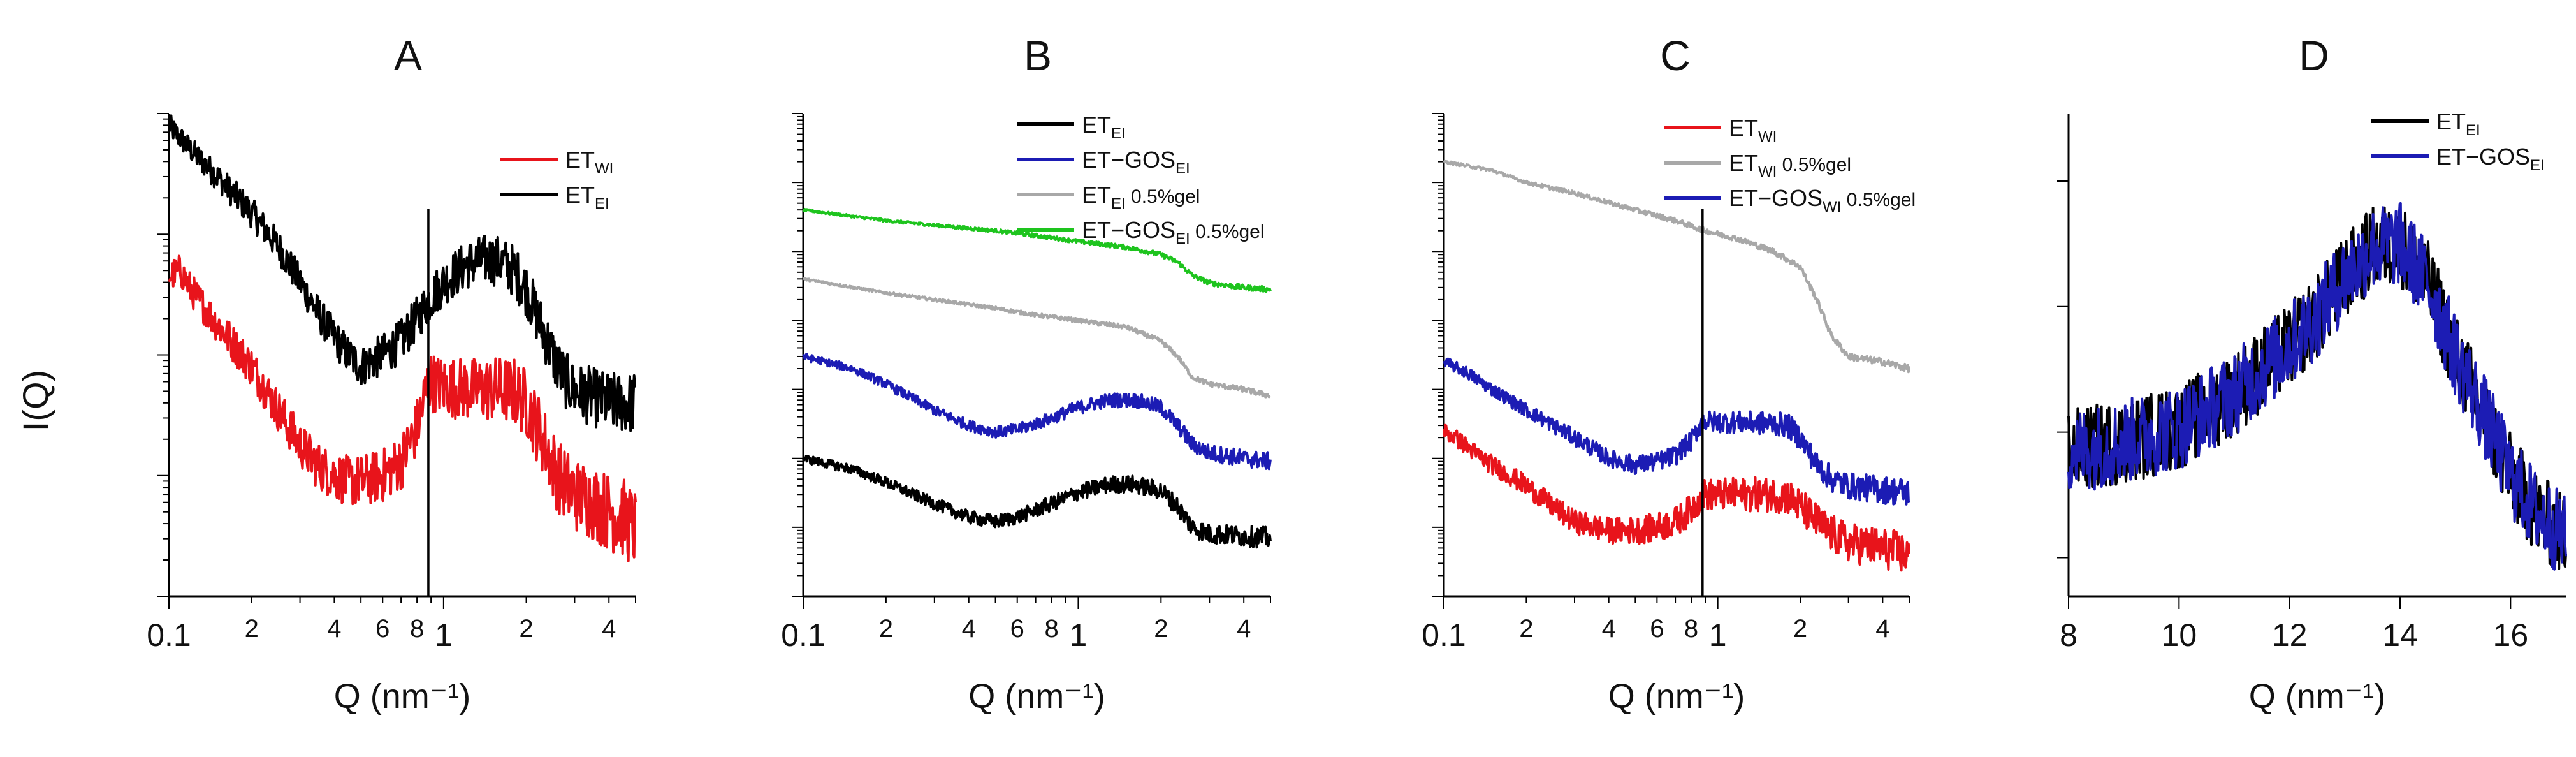  What do you see at coordinates (1141, 197) in the screenshot?
I see `legend-label: ETEI 0.5%gel` at bounding box center [1141, 197].